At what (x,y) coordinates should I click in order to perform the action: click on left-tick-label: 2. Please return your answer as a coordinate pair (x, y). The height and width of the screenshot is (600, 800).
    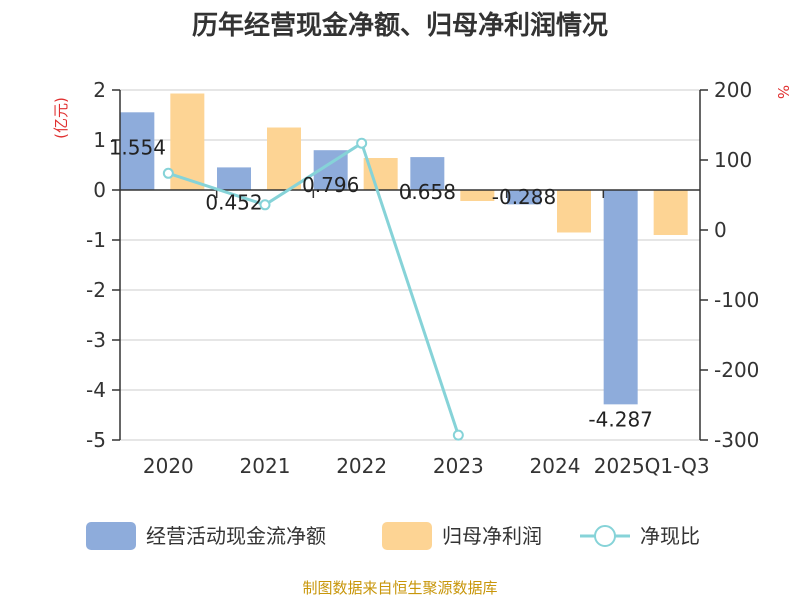
    Looking at the image, I should click on (99, 90).